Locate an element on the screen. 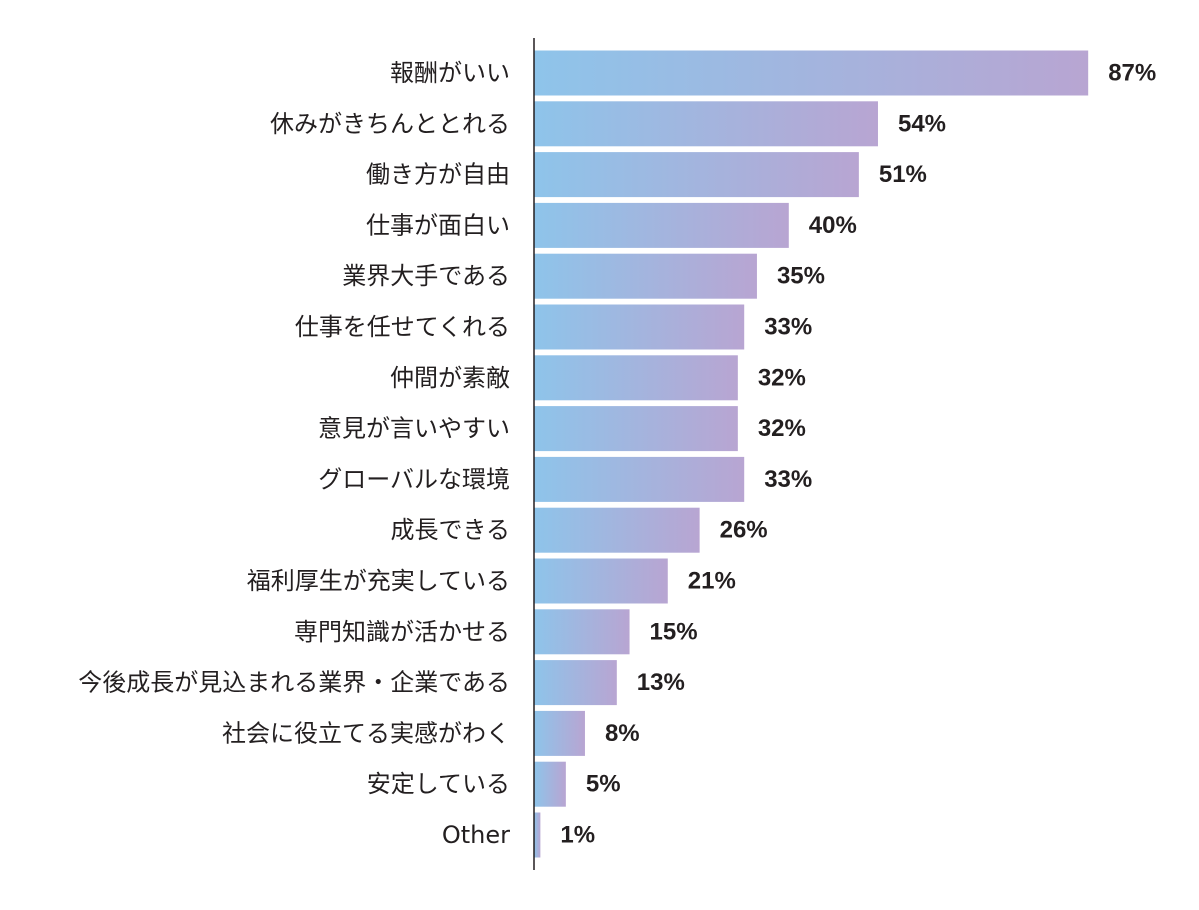 The height and width of the screenshot is (910, 1199). category-label-4: 業界大手である is located at coordinates (426, 276).